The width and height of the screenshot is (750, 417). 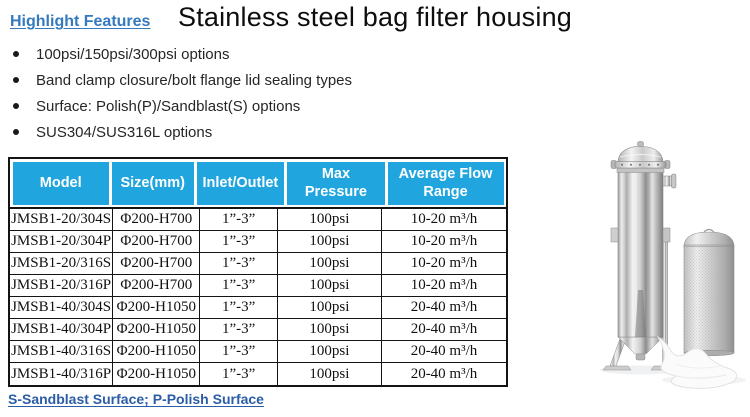 I want to click on cell-model: JMSB1-20/316S, so click(x=62, y=263).